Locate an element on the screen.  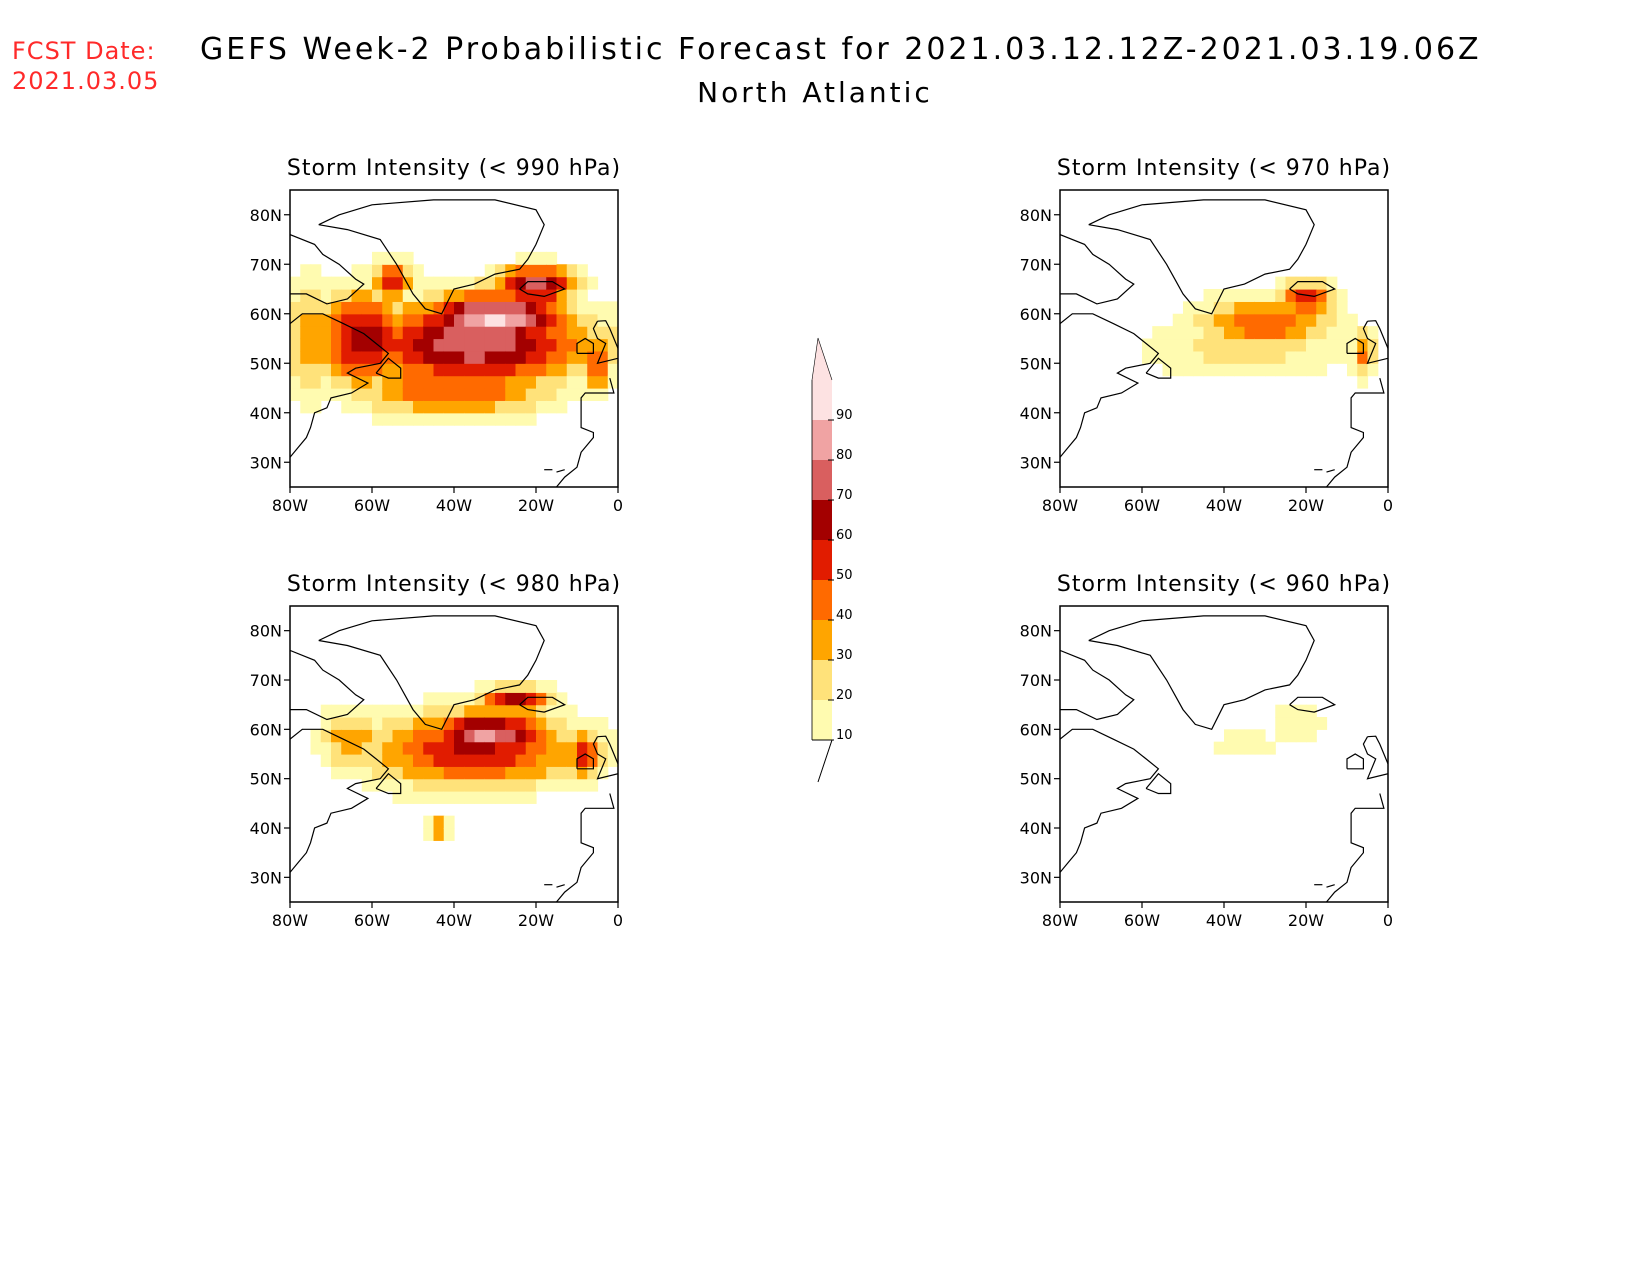
lat-tick-label: 50N is located at coordinates (1036, 779).